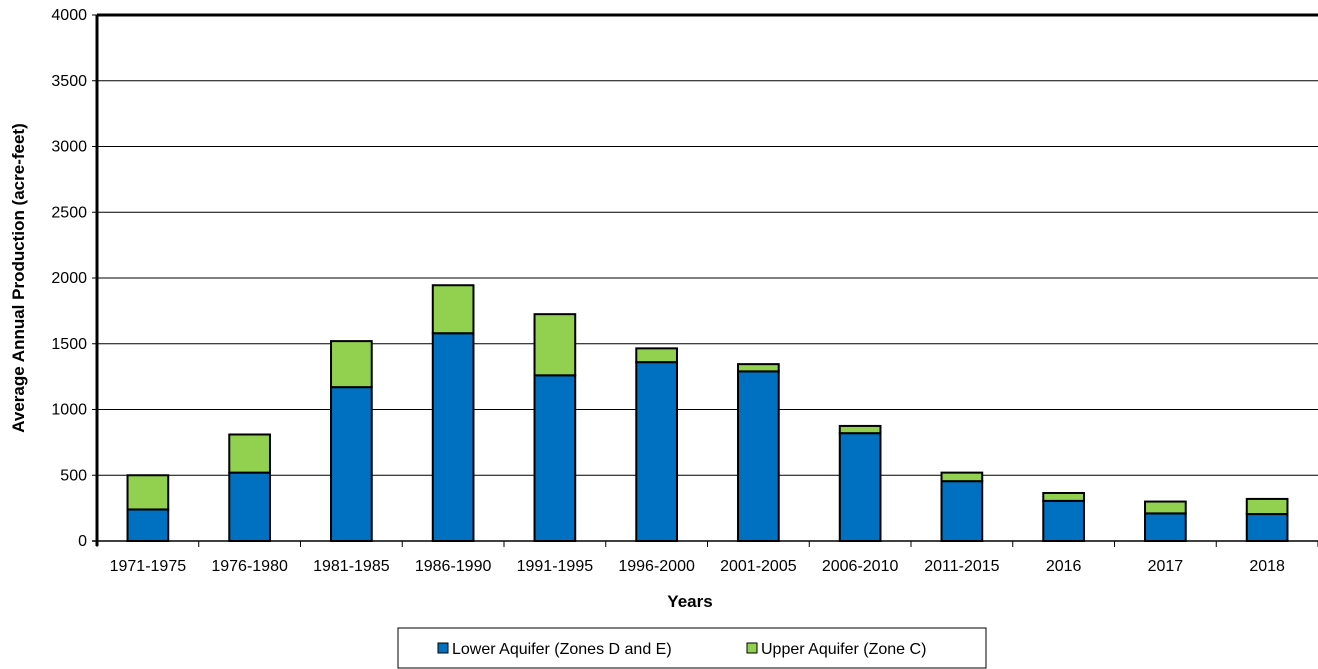  What do you see at coordinates (453, 309) in the screenshot?
I see `bar-upper-aquifer-1986-1990` at bounding box center [453, 309].